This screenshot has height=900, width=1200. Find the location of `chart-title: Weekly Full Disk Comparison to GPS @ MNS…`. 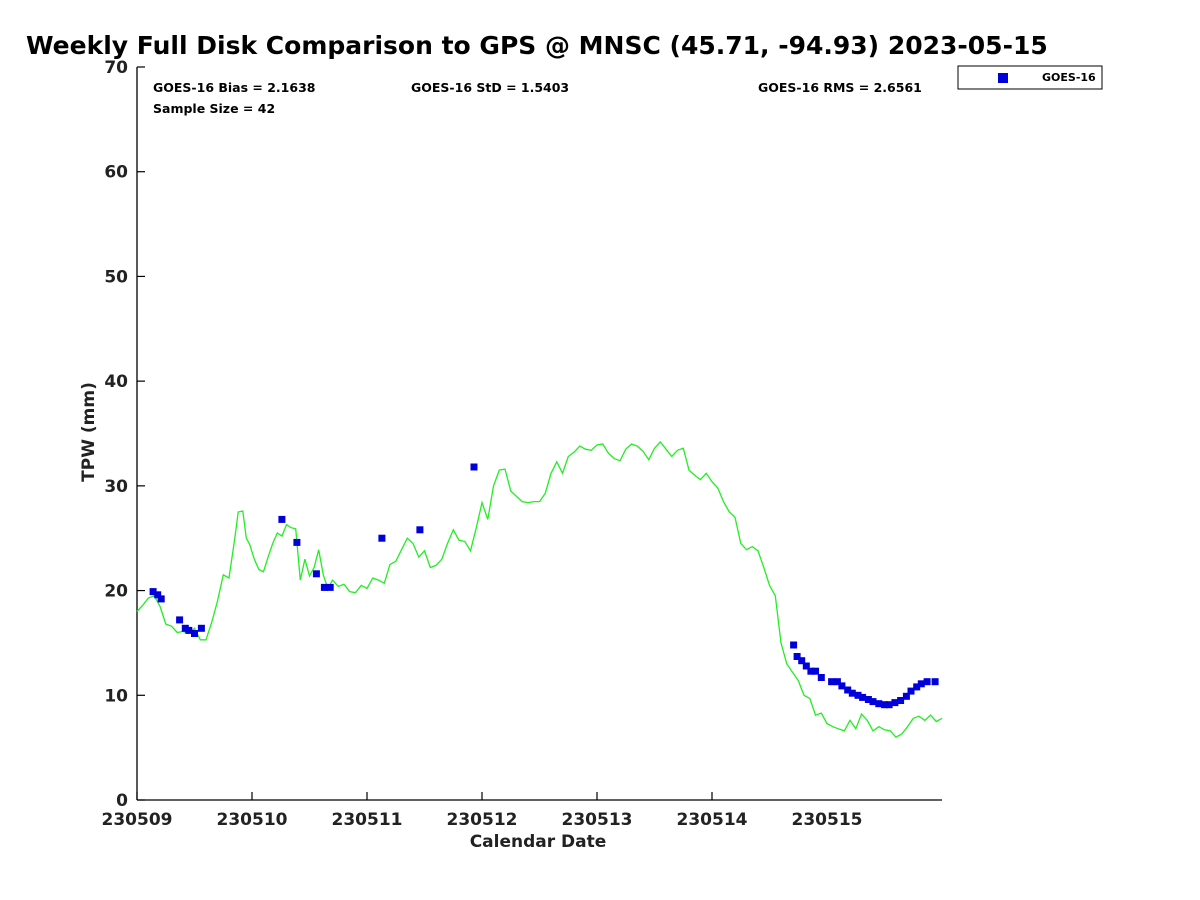

chart-title: Weekly Full Disk Comparison to GPS @ MNS… is located at coordinates (537, 45).